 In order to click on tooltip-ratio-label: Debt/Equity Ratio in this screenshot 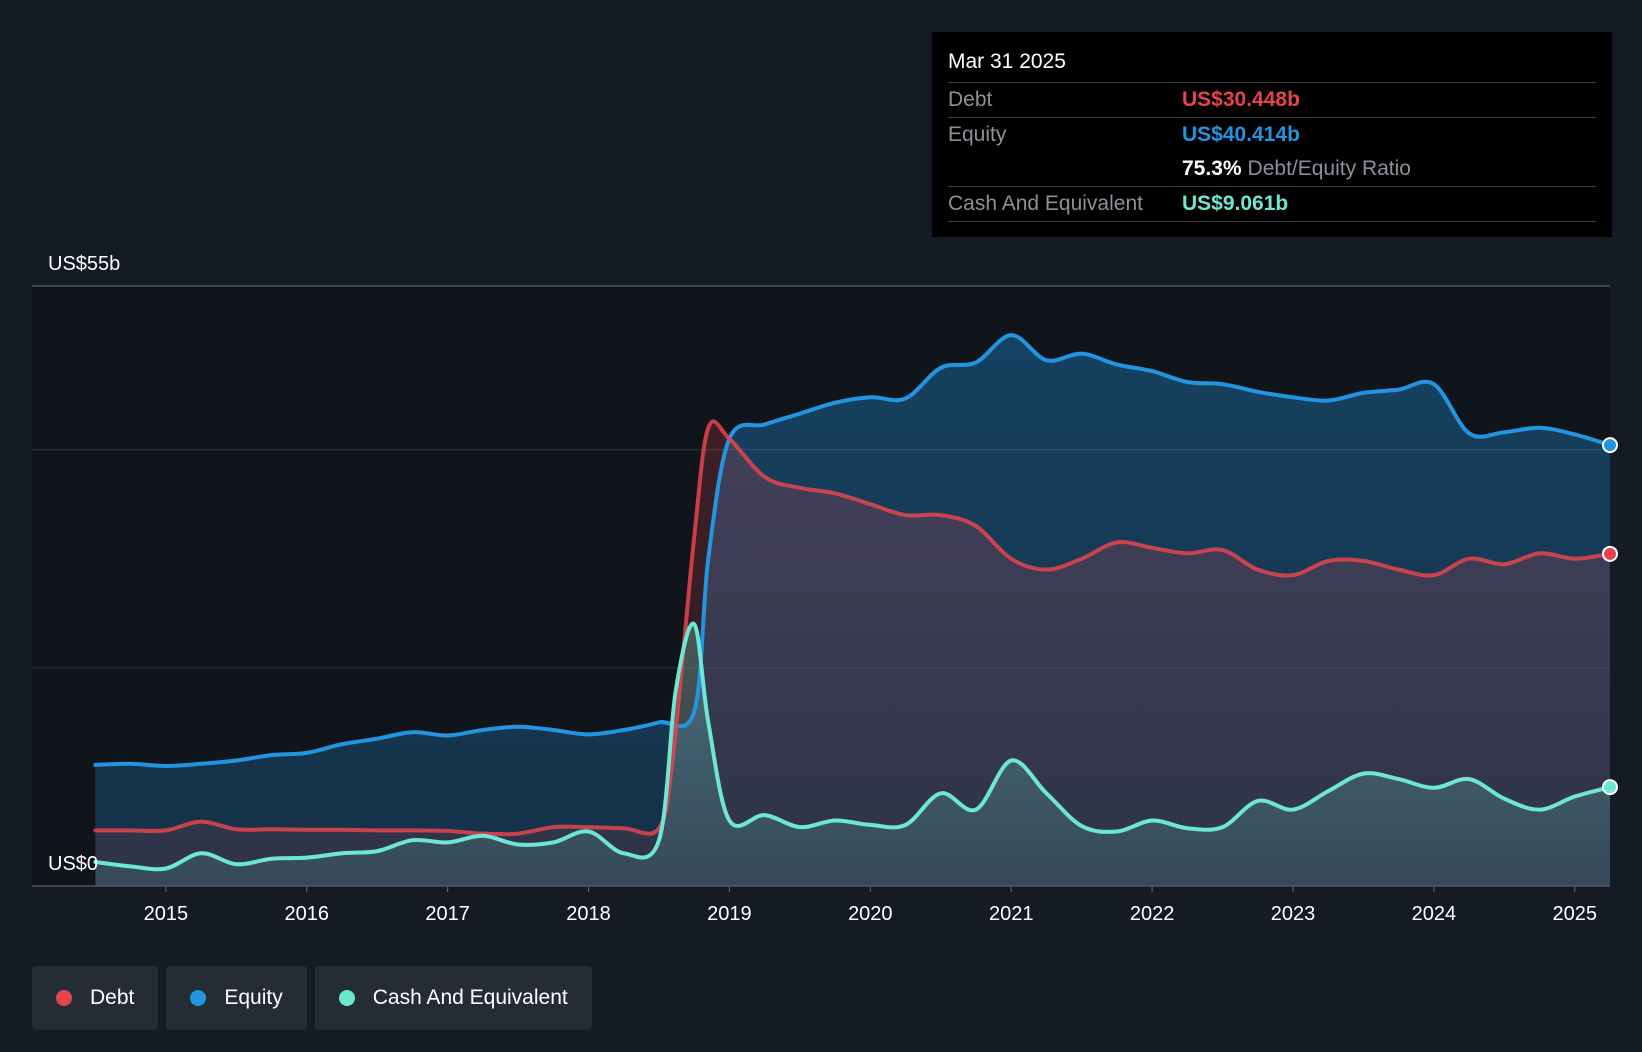, I will do `click(1329, 168)`.